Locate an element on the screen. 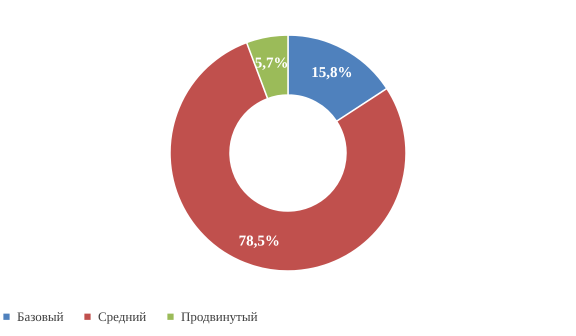 The height and width of the screenshot is (336, 576). legend-label: Базовый is located at coordinates (40, 316).